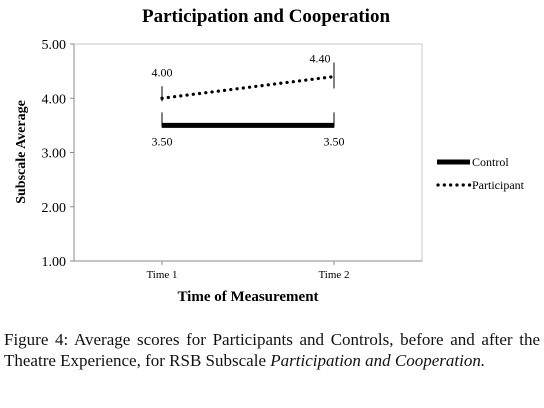 This screenshot has height=408, width=544. I want to click on y-tick-label: 5.00, so click(54, 45).